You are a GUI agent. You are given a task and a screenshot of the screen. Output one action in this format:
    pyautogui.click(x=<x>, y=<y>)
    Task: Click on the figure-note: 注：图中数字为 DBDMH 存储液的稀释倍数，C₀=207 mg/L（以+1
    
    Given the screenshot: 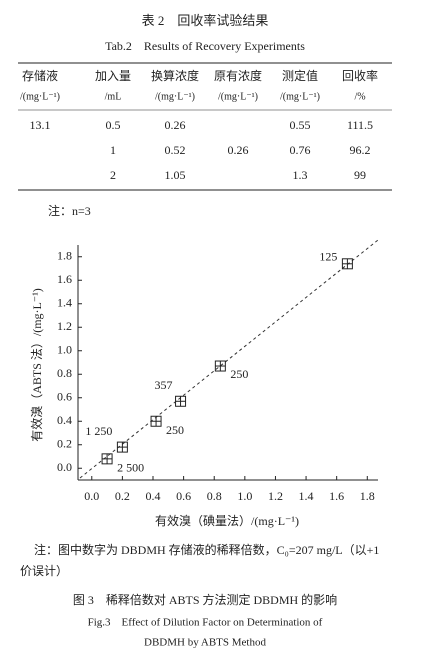 What is the action you would take?
    pyautogui.click(x=206, y=549)
    